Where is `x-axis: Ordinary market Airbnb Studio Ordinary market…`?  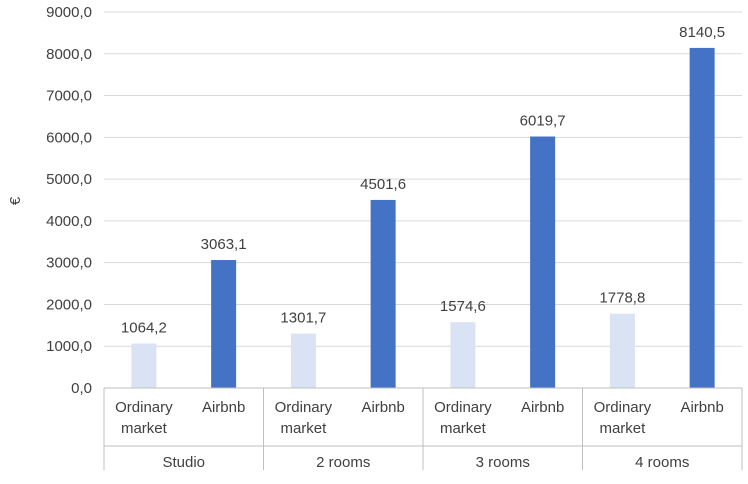 x-axis: Ordinary market Airbnb Studio Ordinary market… is located at coordinates (423, 429).